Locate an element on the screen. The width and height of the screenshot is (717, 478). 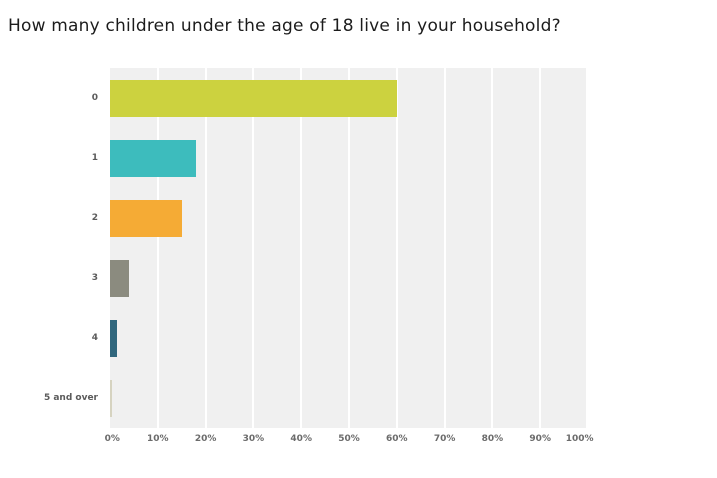
category-axis: 0 1 2 3 4 5 and over is located at coordinates (52, 248).